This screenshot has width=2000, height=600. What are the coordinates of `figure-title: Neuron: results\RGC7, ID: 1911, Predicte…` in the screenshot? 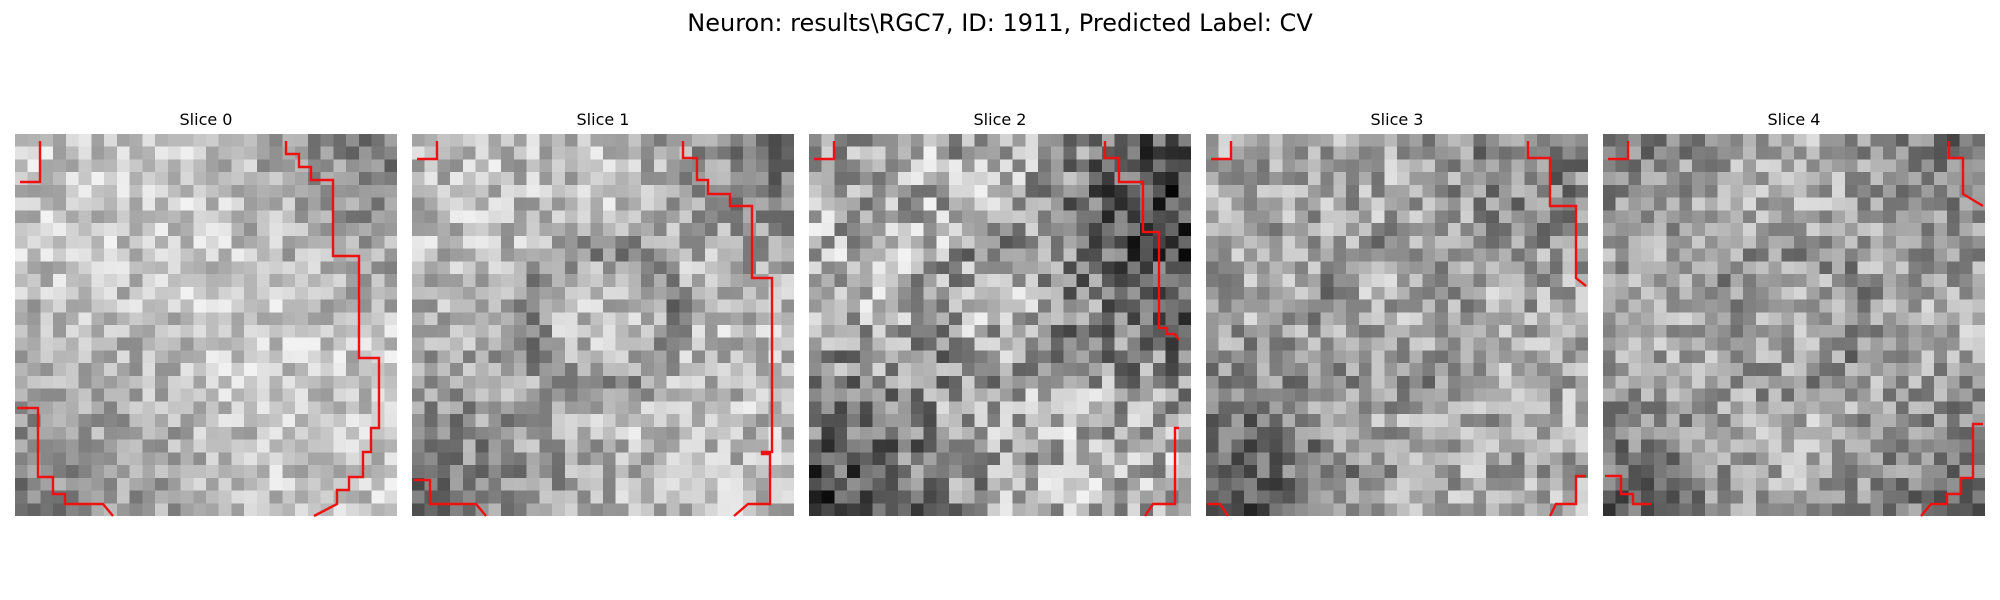 It's located at (1000, 23).